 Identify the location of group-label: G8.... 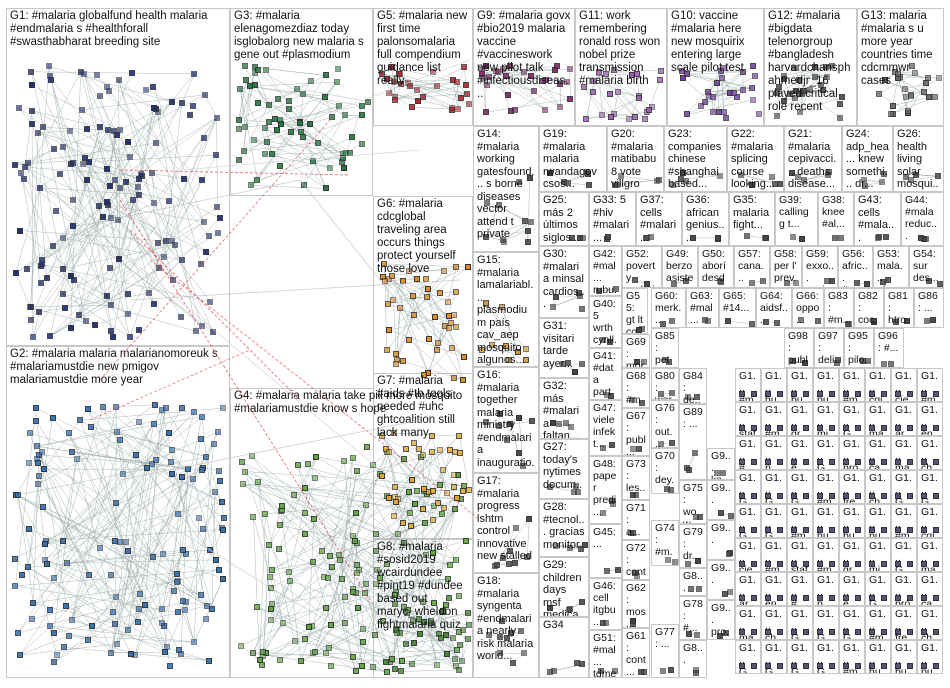
(693, 654).